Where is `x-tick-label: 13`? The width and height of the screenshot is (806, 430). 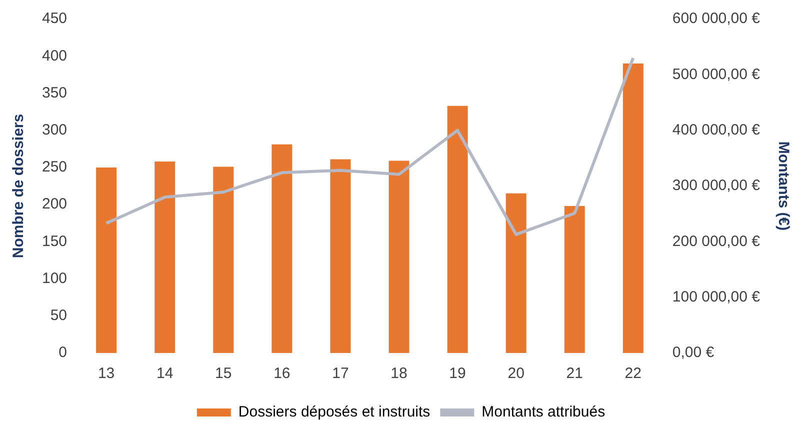 x-tick-label: 13 is located at coordinates (106, 373).